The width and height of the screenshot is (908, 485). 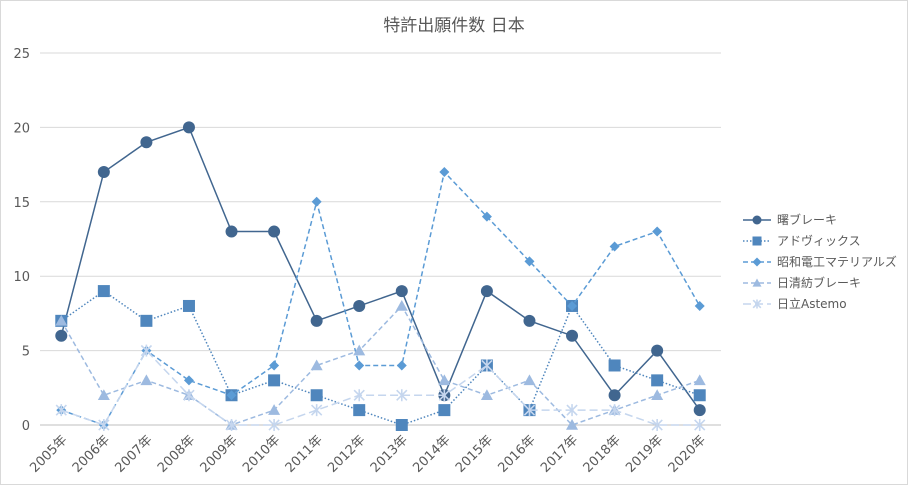 I want to click on x-tick-label: 2011年, so click(x=304, y=454).